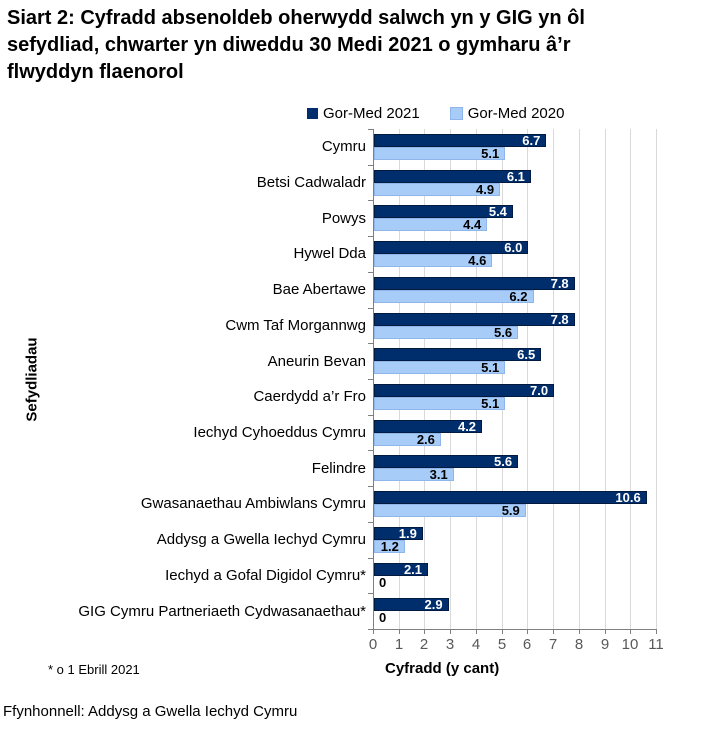 This screenshot has height=730, width=708. Describe the element at coordinates (95, 72) in the screenshot. I see `chart-title-line-3: flwyddyn flaenorol` at that location.